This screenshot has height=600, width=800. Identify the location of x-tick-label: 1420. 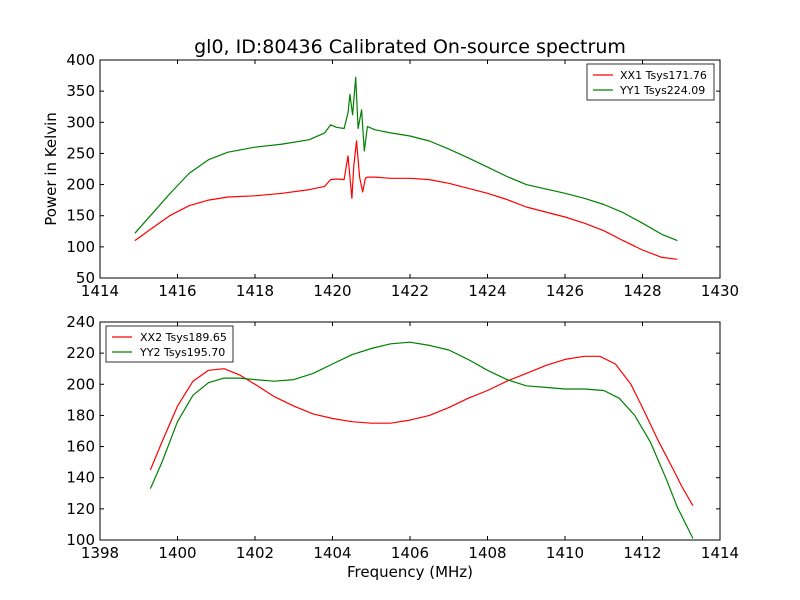
(332, 291).